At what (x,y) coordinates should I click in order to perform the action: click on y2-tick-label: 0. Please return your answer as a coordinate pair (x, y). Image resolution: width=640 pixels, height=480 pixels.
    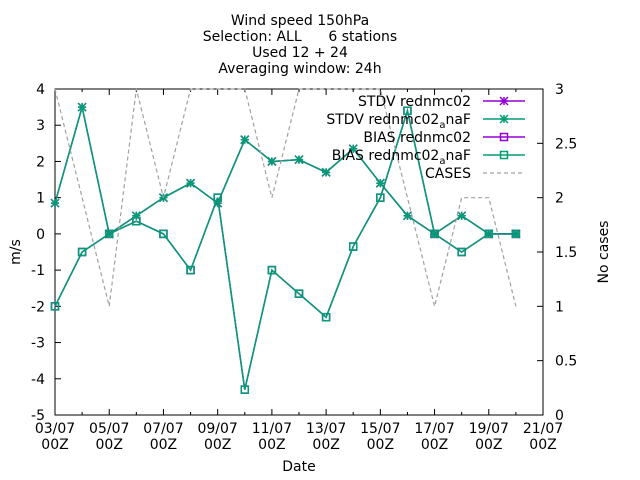
    Looking at the image, I should click on (559, 416).